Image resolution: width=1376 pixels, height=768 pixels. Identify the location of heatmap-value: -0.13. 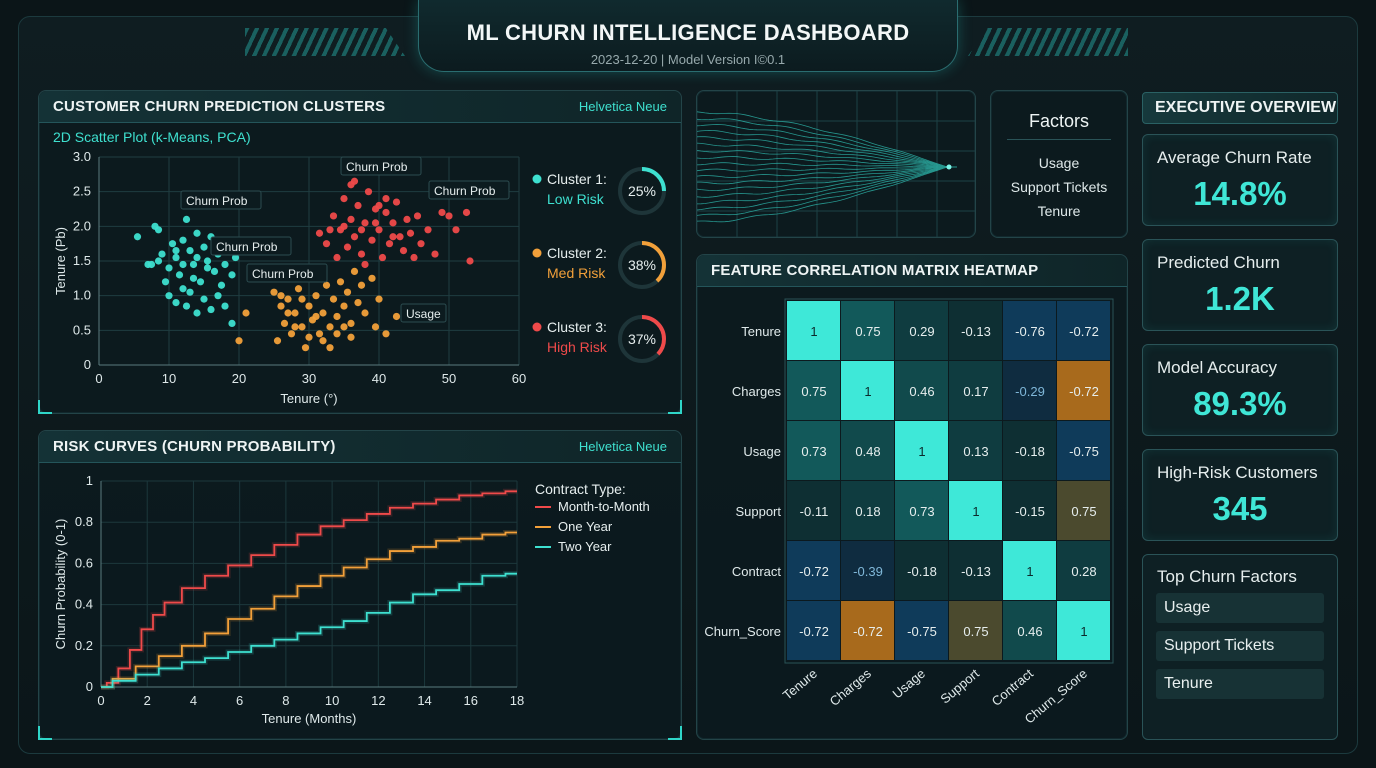
(976, 571).